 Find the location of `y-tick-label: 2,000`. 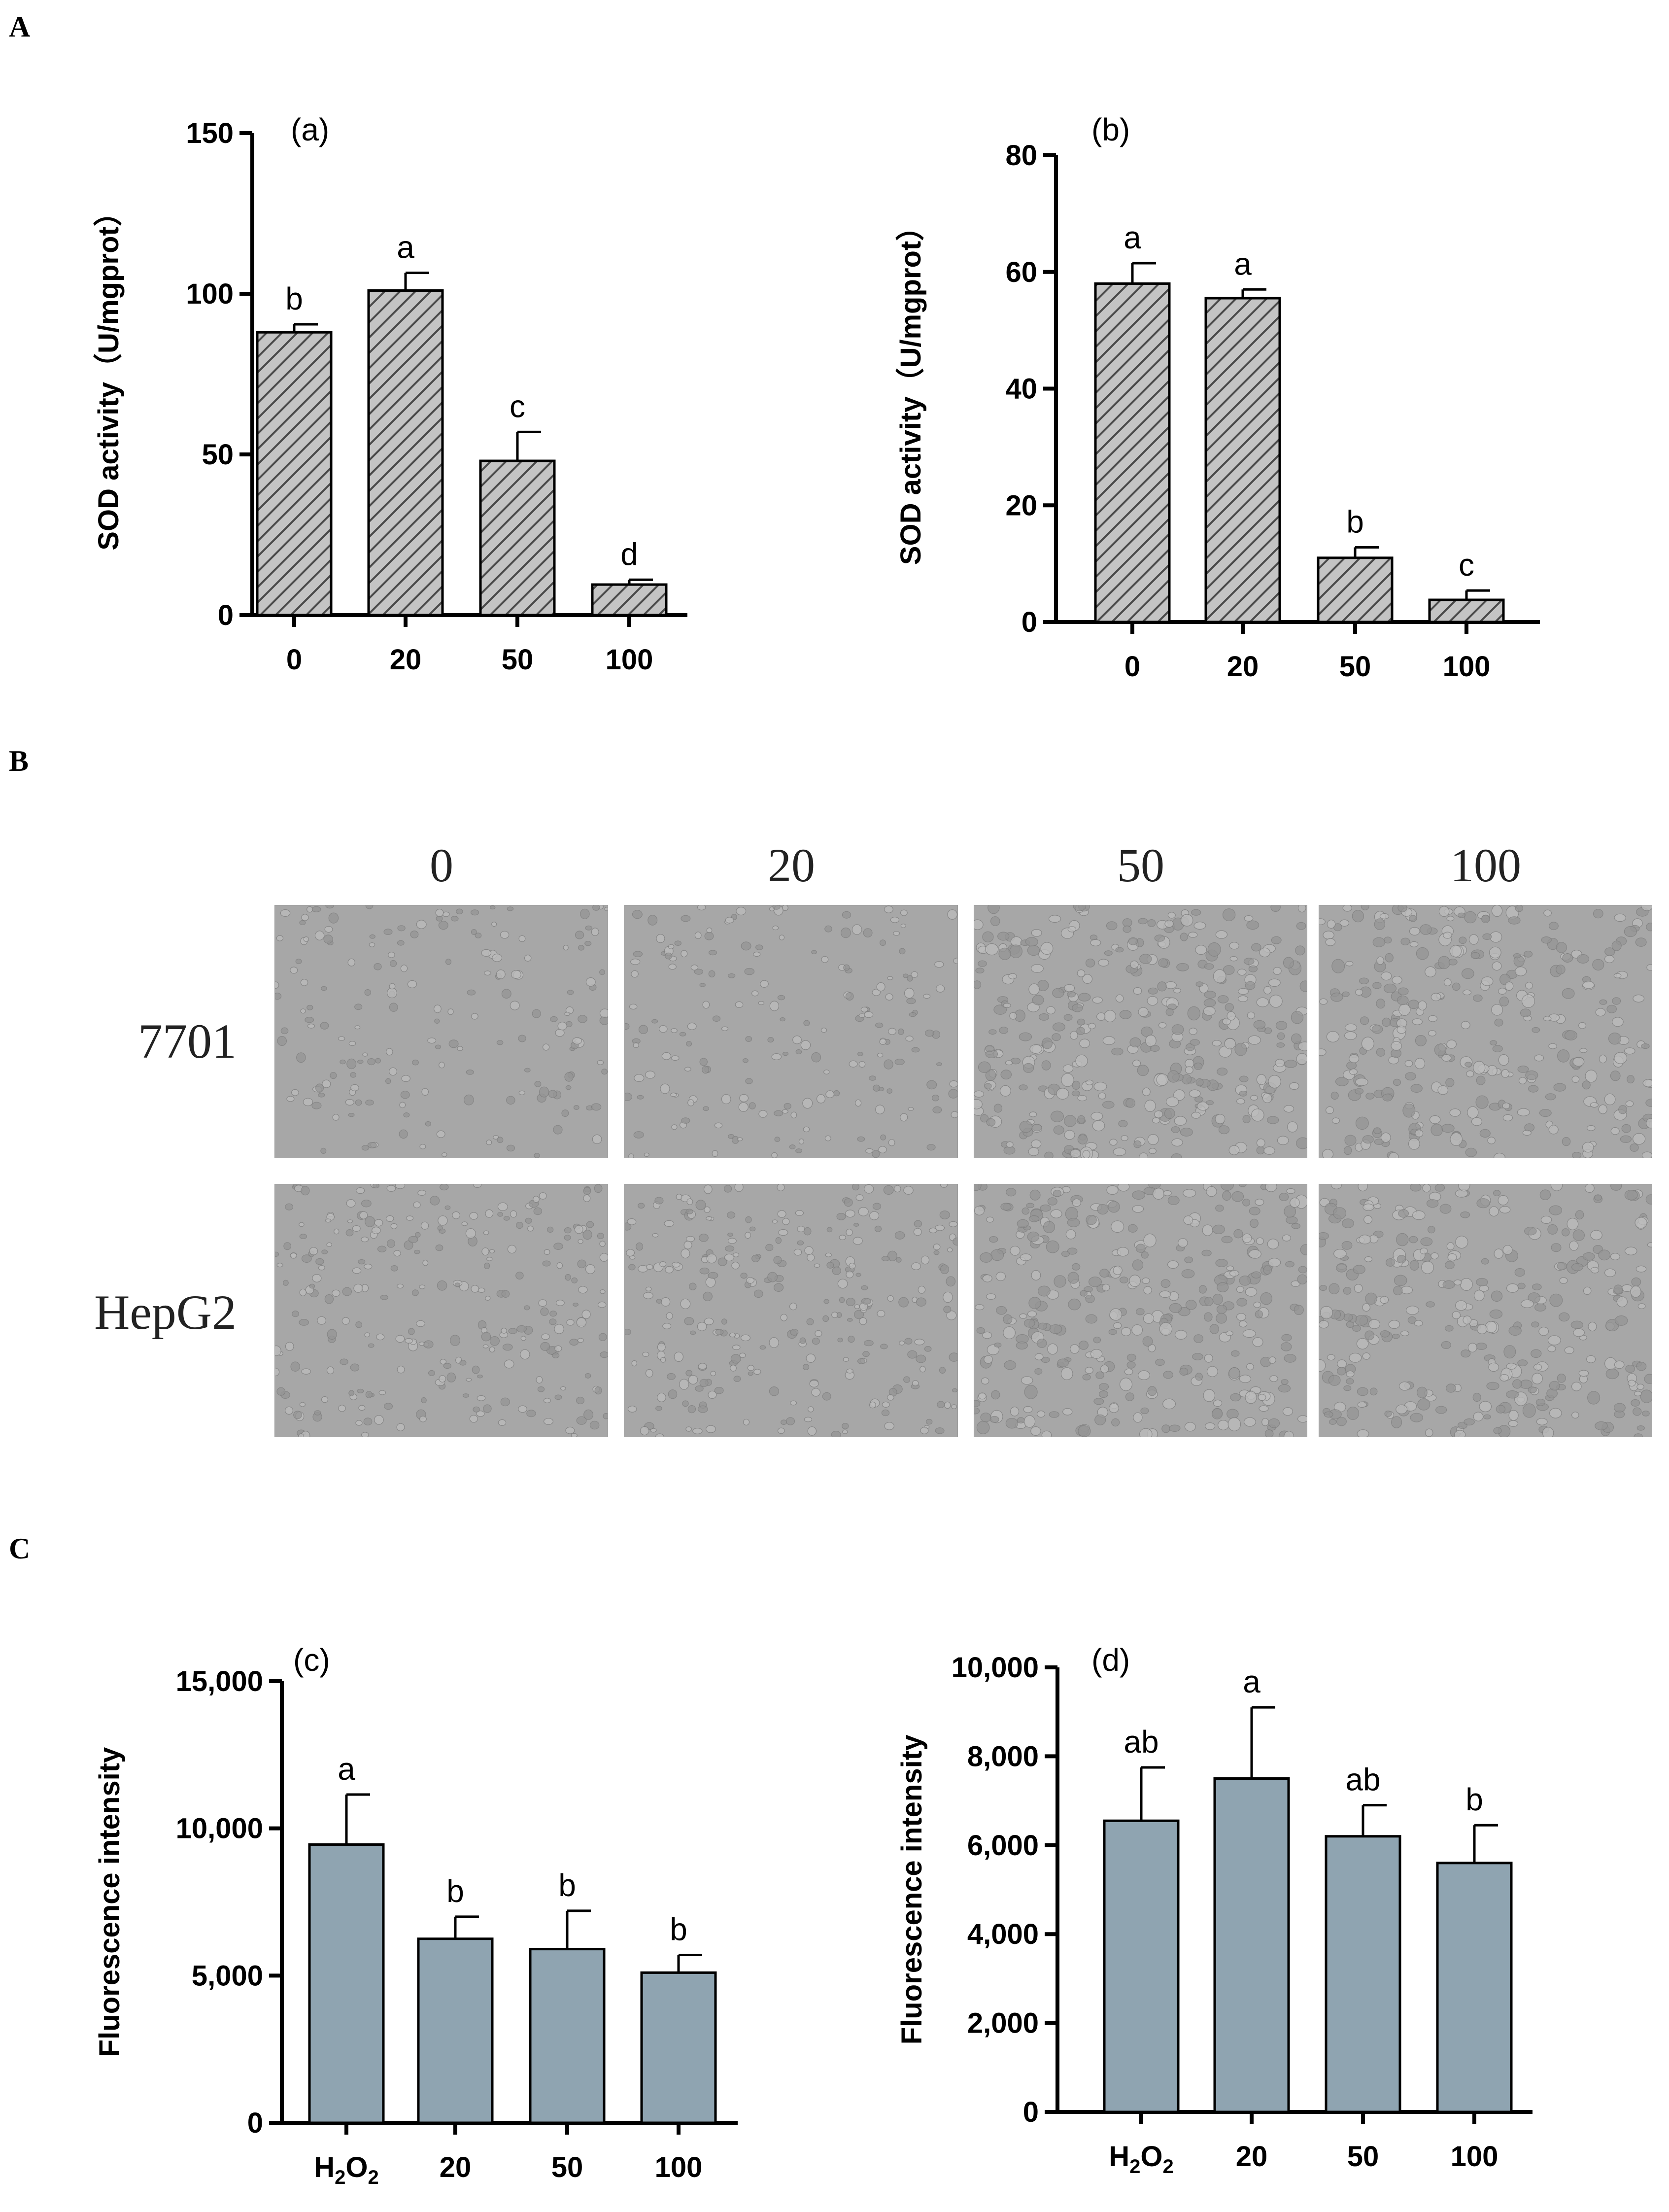

y-tick-label: 2,000 is located at coordinates (1003, 2023).